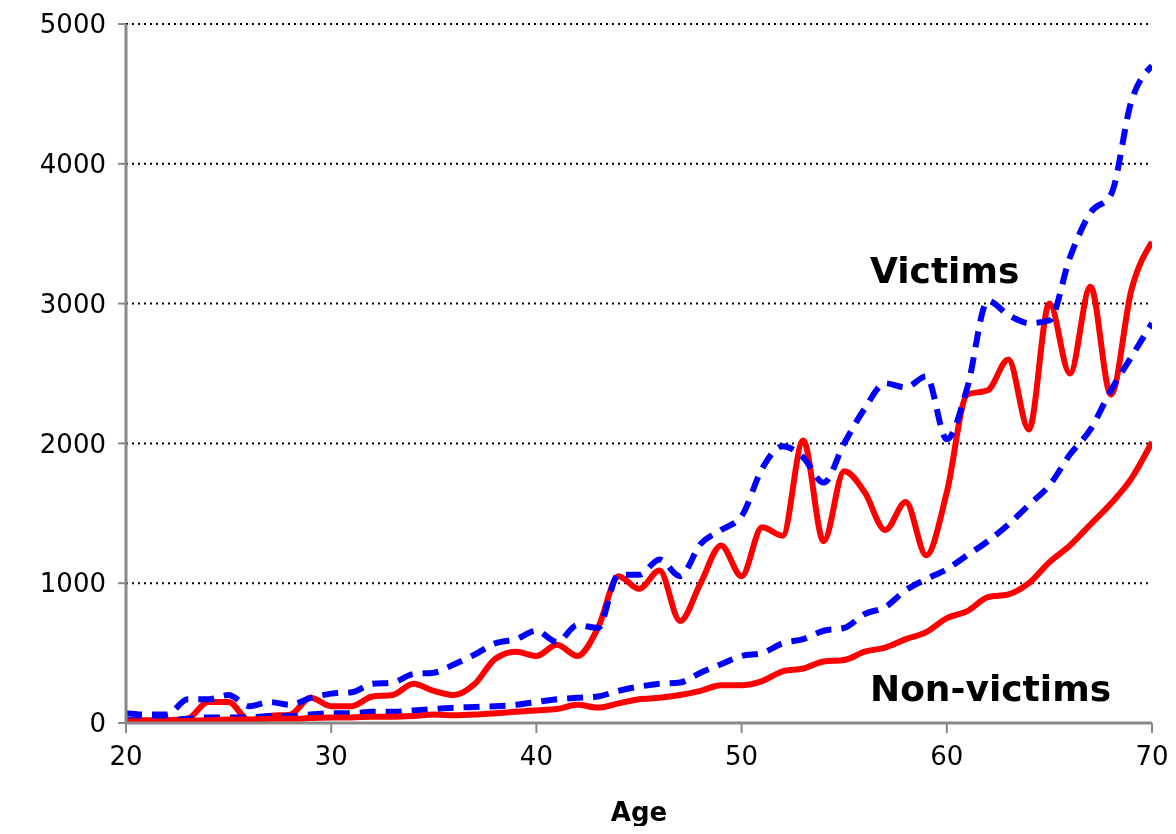 The height and width of the screenshot is (834, 1176). Describe the element at coordinates (72, 443) in the screenshot. I see `y-tick-label: 2000` at that location.